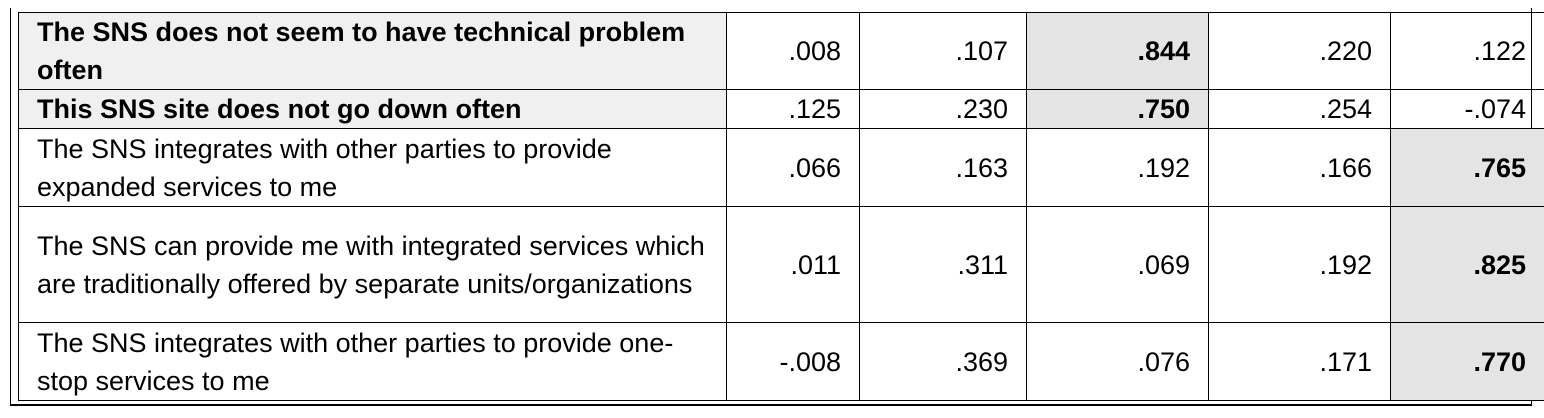 The height and width of the screenshot is (418, 1544). Describe the element at coordinates (793, 167) in the screenshot. I see `loading-value: .066` at that location.